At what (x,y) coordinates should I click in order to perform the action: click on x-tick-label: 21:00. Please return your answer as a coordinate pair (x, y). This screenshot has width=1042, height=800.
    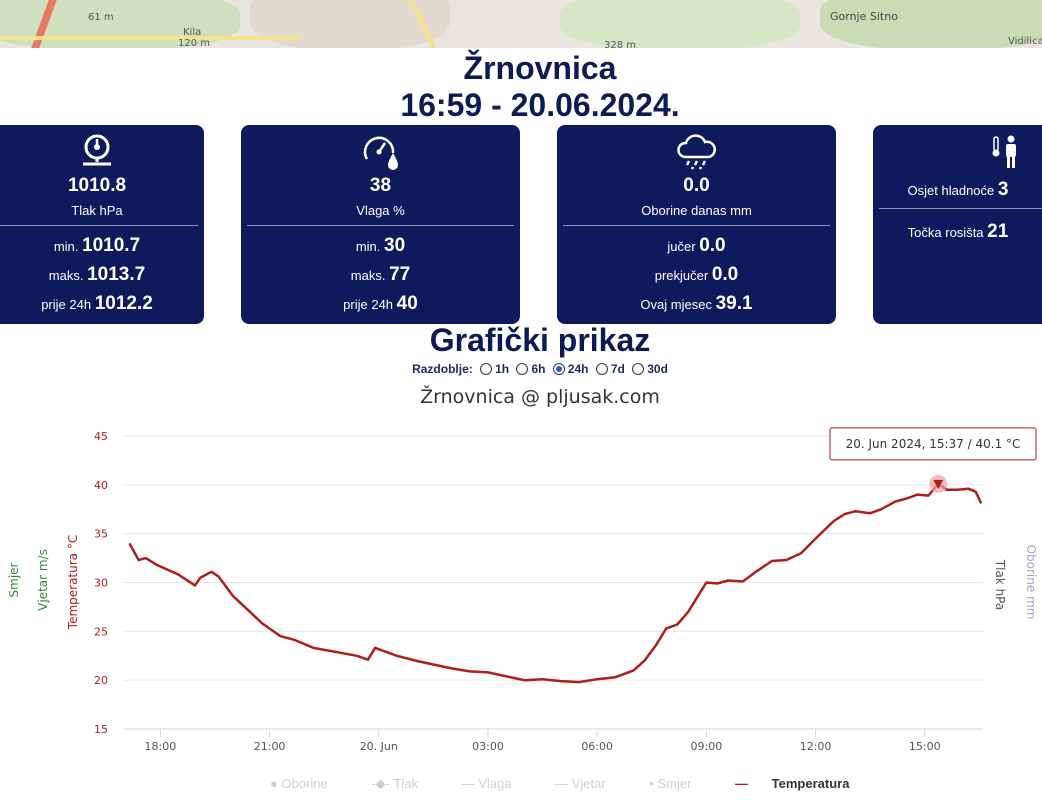
    Looking at the image, I should click on (270, 746).